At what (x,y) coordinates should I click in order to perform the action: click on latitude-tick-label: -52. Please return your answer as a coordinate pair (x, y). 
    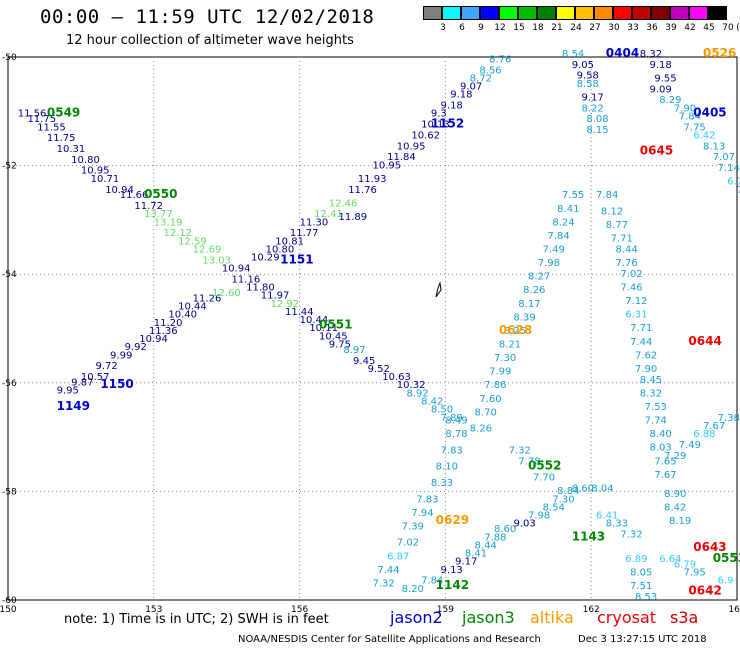
    Looking at the image, I should click on (9, 167).